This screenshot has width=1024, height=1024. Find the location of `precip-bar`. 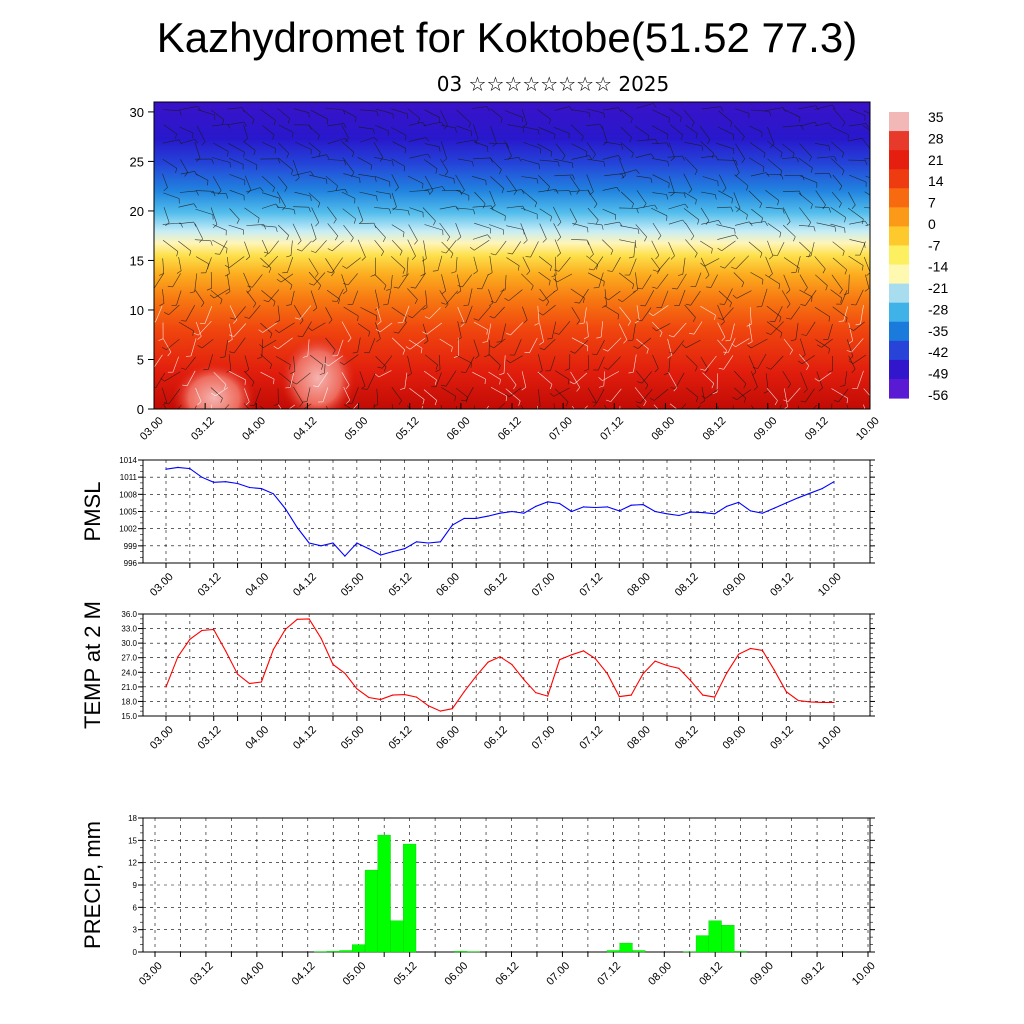

precip-bar is located at coordinates (371, 911).